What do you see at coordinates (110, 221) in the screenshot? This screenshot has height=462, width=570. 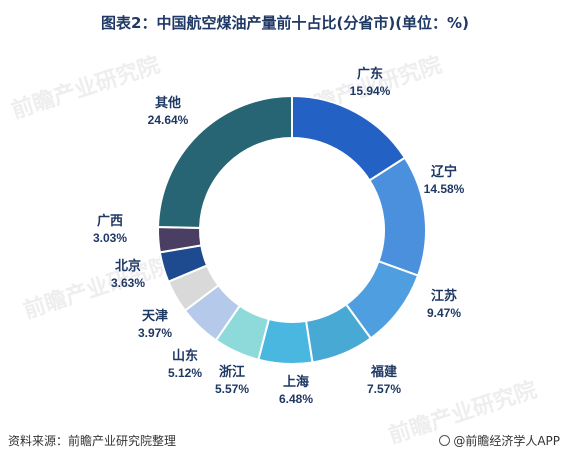 I see `slice-label-广西: 广西` at bounding box center [110, 221].